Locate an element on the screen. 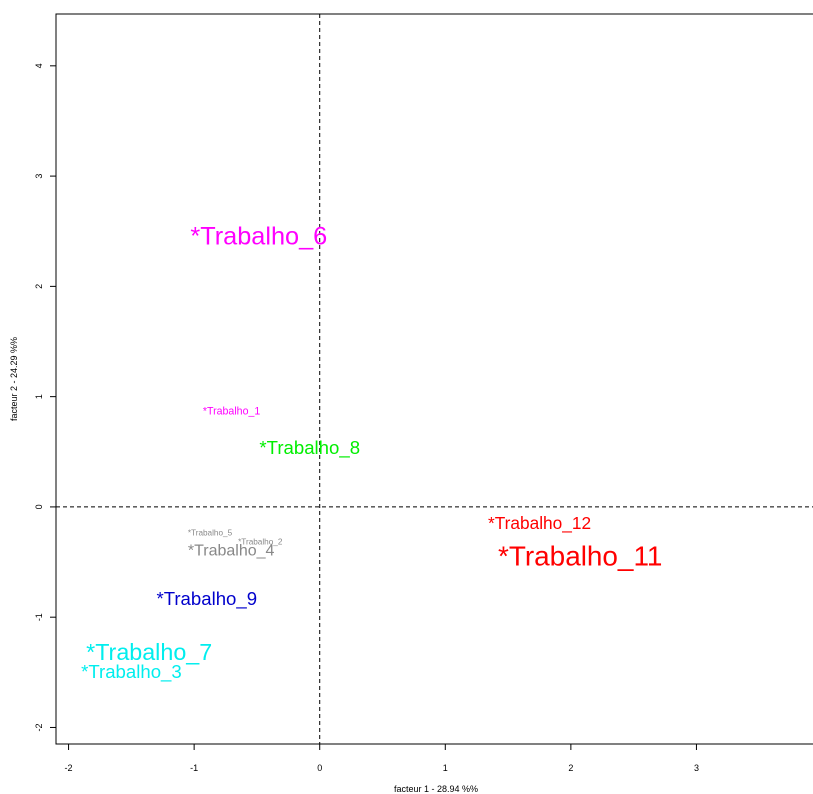  x-tick-label: -2 is located at coordinates (69, 768).